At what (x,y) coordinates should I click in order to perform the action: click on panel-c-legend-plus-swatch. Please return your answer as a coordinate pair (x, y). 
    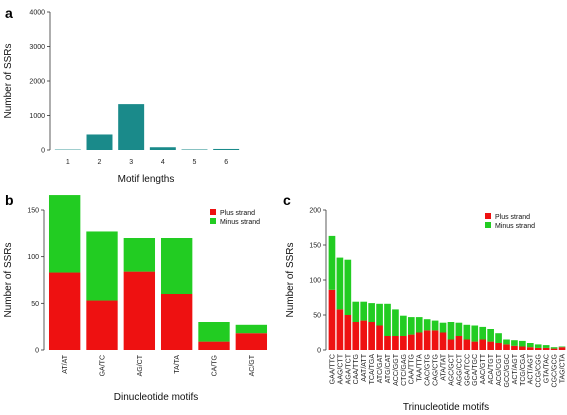
    Looking at the image, I should click on (488, 216).